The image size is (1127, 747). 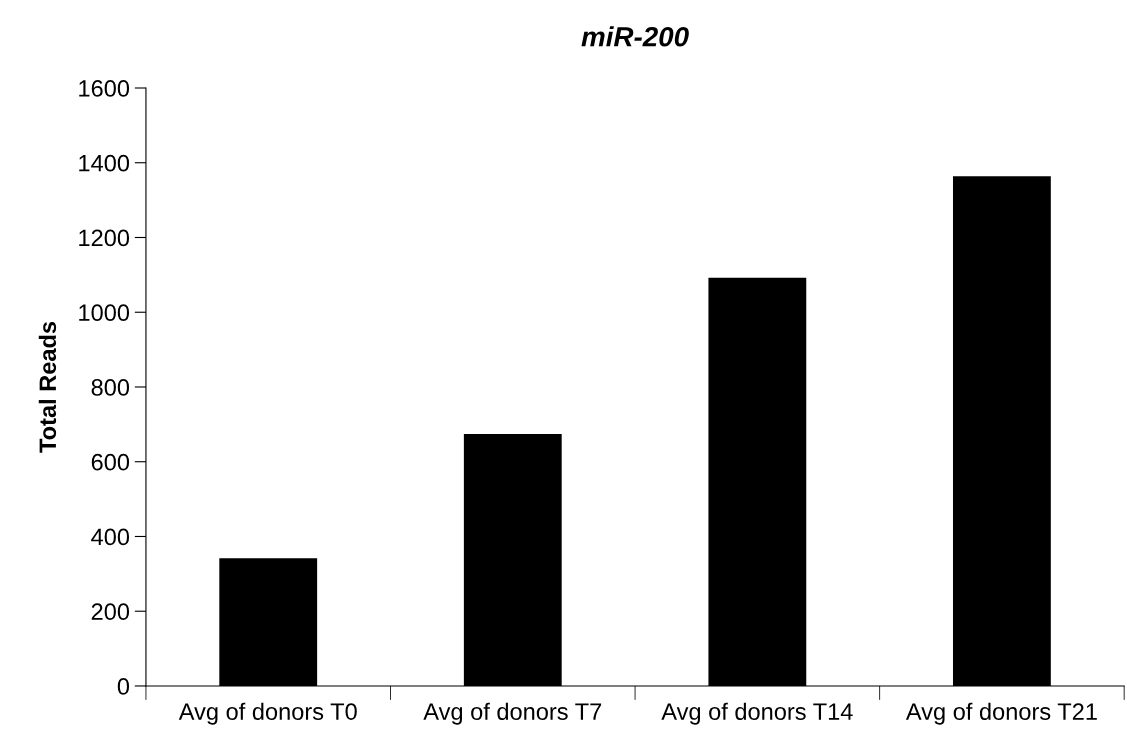 I want to click on x-tick-label: Avg of donors T0, so click(x=267, y=713).